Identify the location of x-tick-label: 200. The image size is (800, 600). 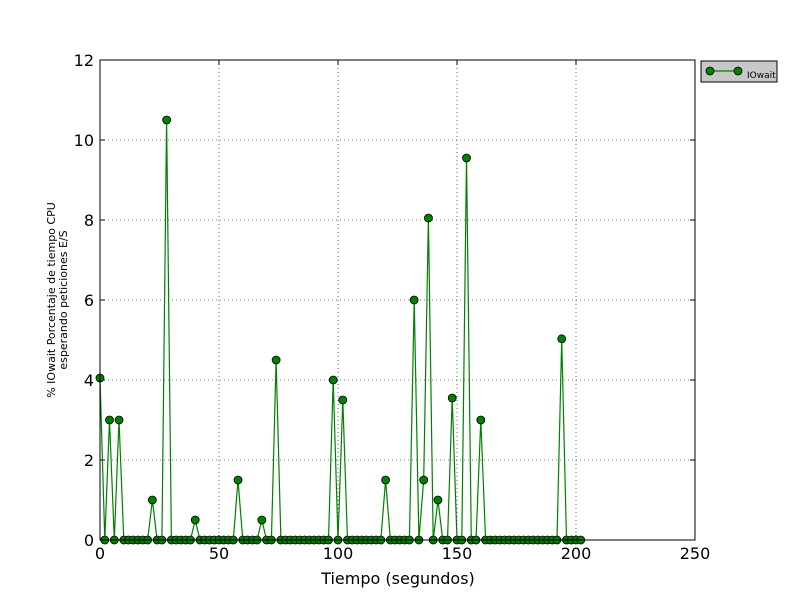
(576, 553).